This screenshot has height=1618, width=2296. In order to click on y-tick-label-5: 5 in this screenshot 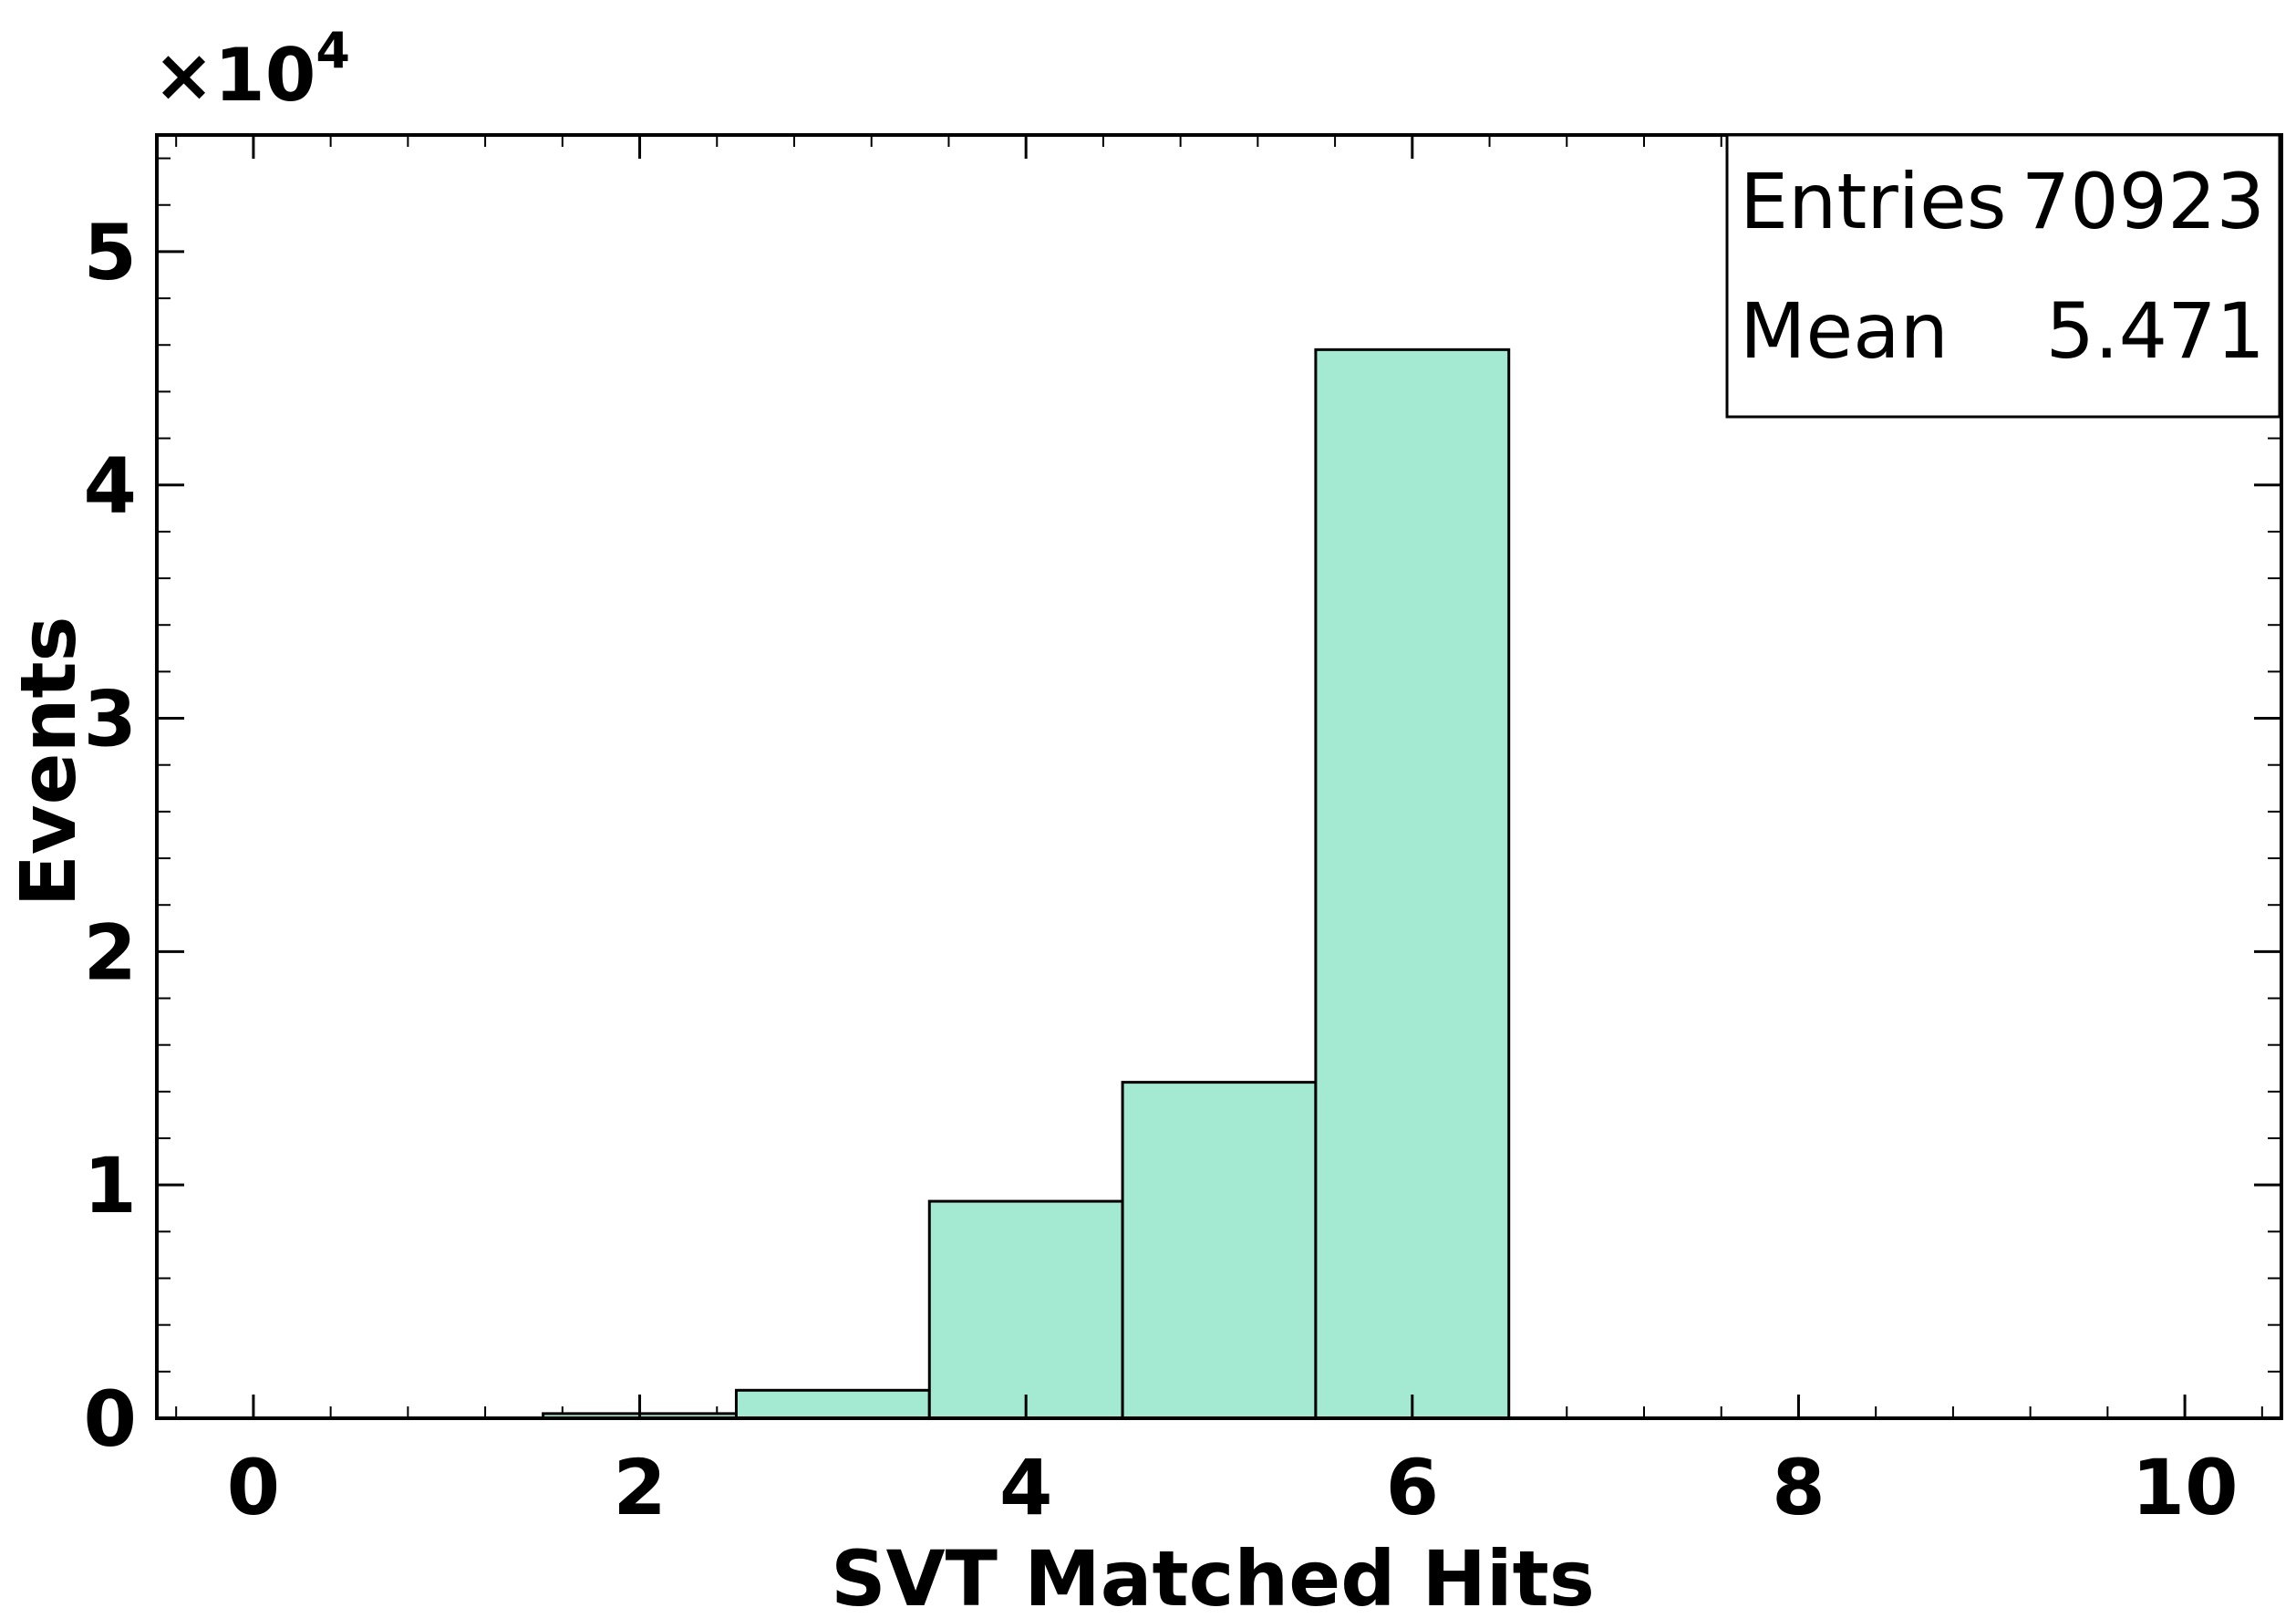, I will do `click(110, 253)`.